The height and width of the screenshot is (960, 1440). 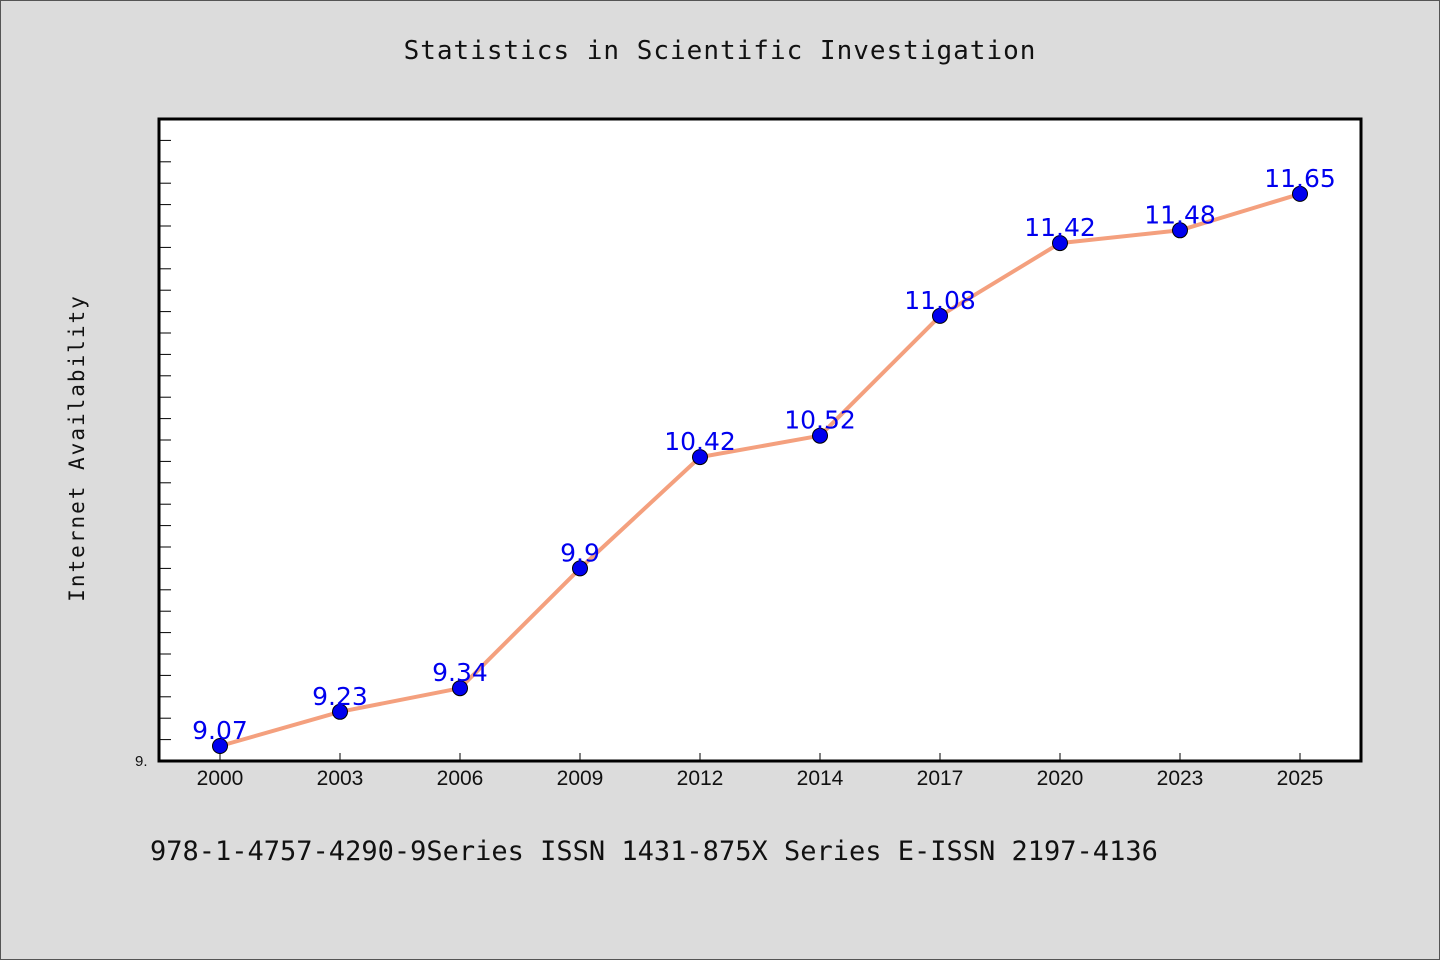 I want to click on x-tick-label: 2023, so click(x=1180, y=778).